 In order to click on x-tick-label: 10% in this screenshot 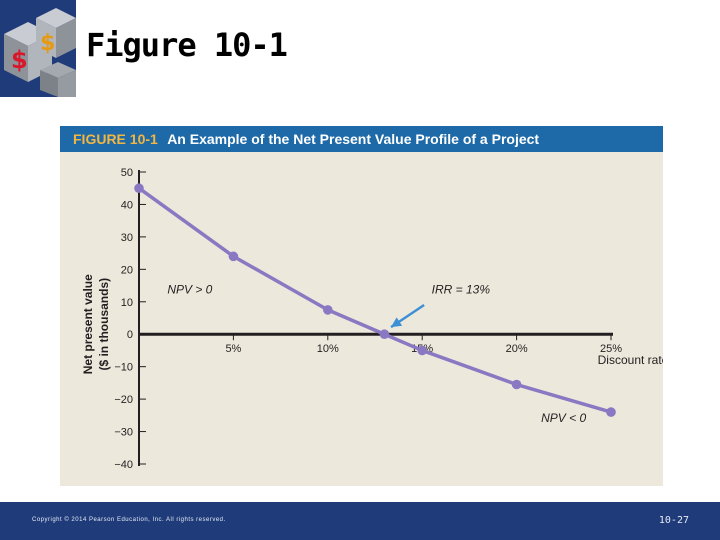, I will do `click(328, 349)`.